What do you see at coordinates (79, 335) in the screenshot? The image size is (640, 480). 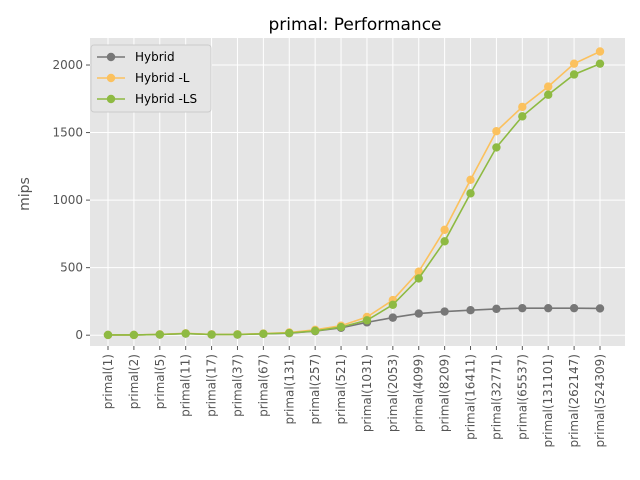 I see `y-tick-label: 0` at bounding box center [79, 335].